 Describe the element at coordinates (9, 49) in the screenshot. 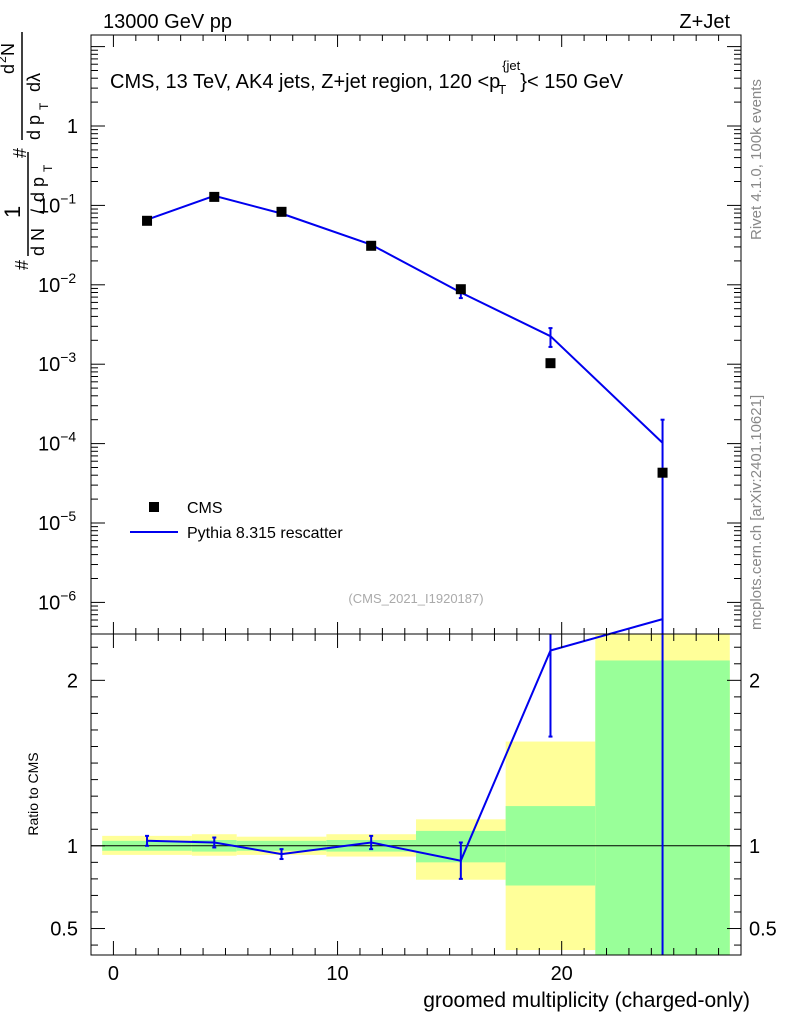

I see `ylabel-N: N` at that location.